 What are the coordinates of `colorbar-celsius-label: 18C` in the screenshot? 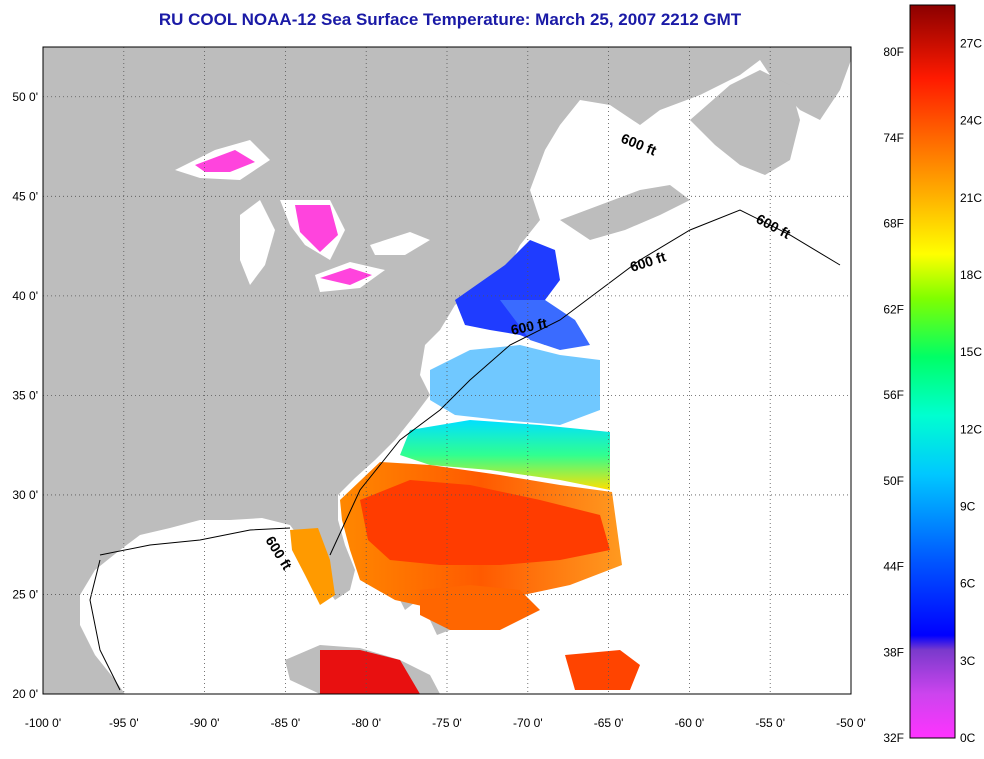 It's located at (971, 275).